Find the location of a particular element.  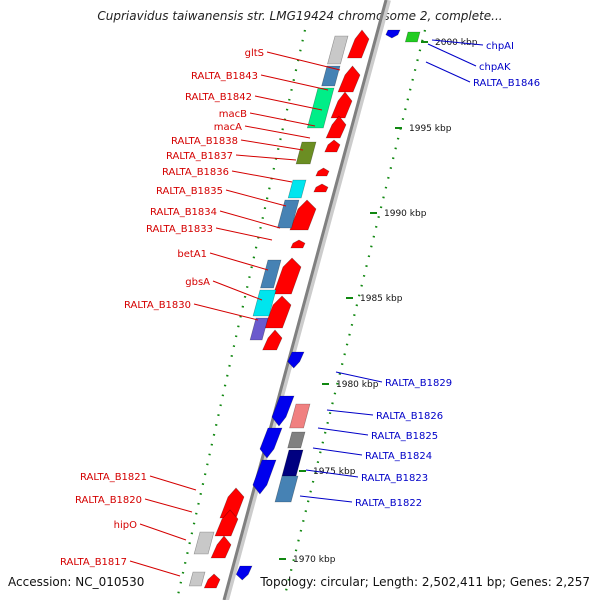

gene-label: macB is located at coordinates (233, 114).